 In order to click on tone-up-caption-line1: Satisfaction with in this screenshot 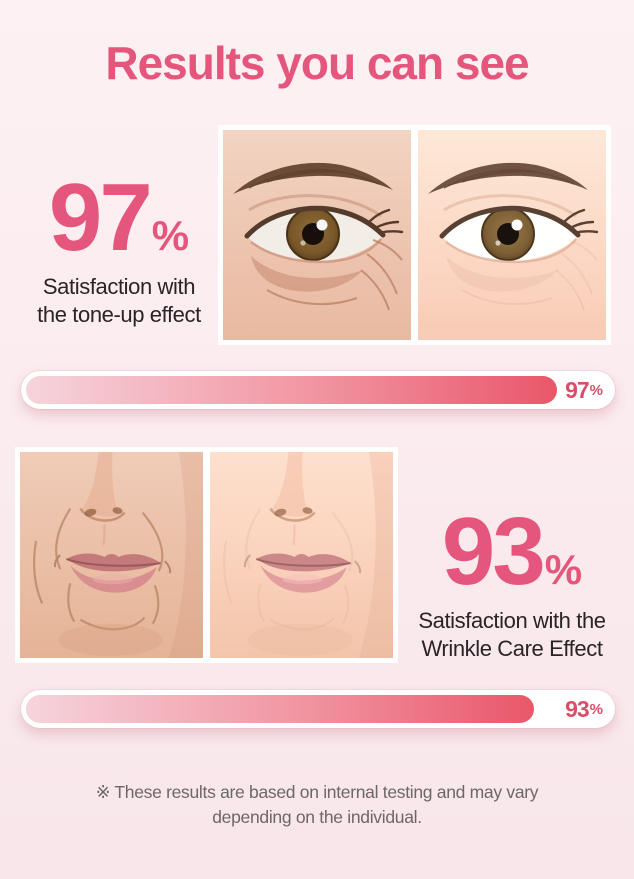, I will do `click(119, 287)`.